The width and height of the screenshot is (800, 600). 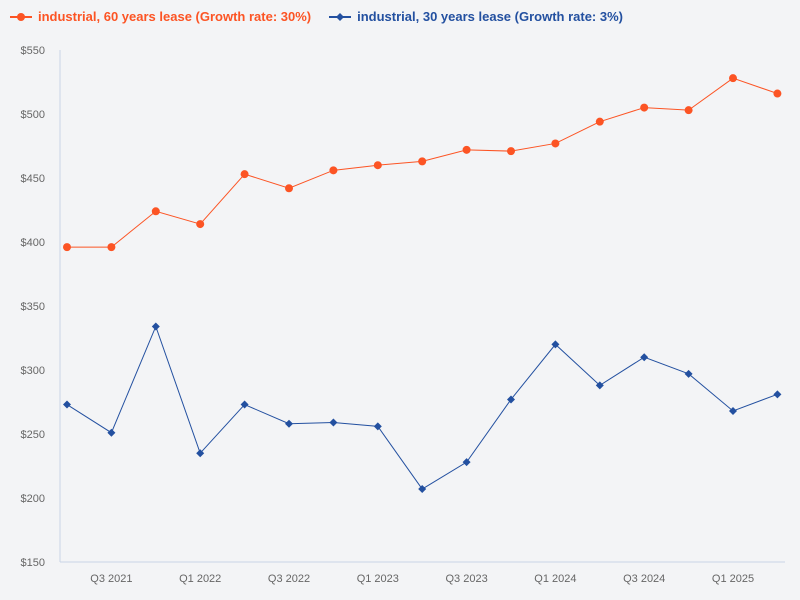 I want to click on x-tick-label: Q1 2023, so click(x=378, y=579).